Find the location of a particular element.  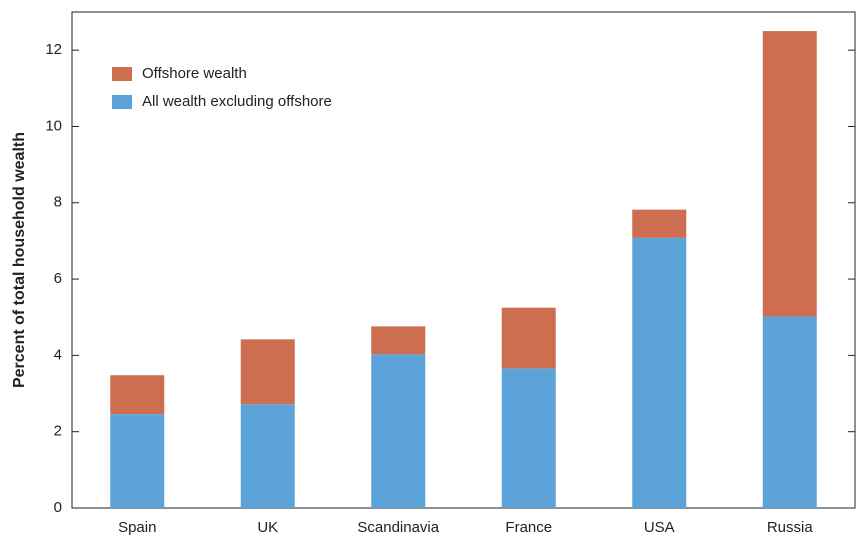

y-tick-label: 12 is located at coordinates (53, 49).